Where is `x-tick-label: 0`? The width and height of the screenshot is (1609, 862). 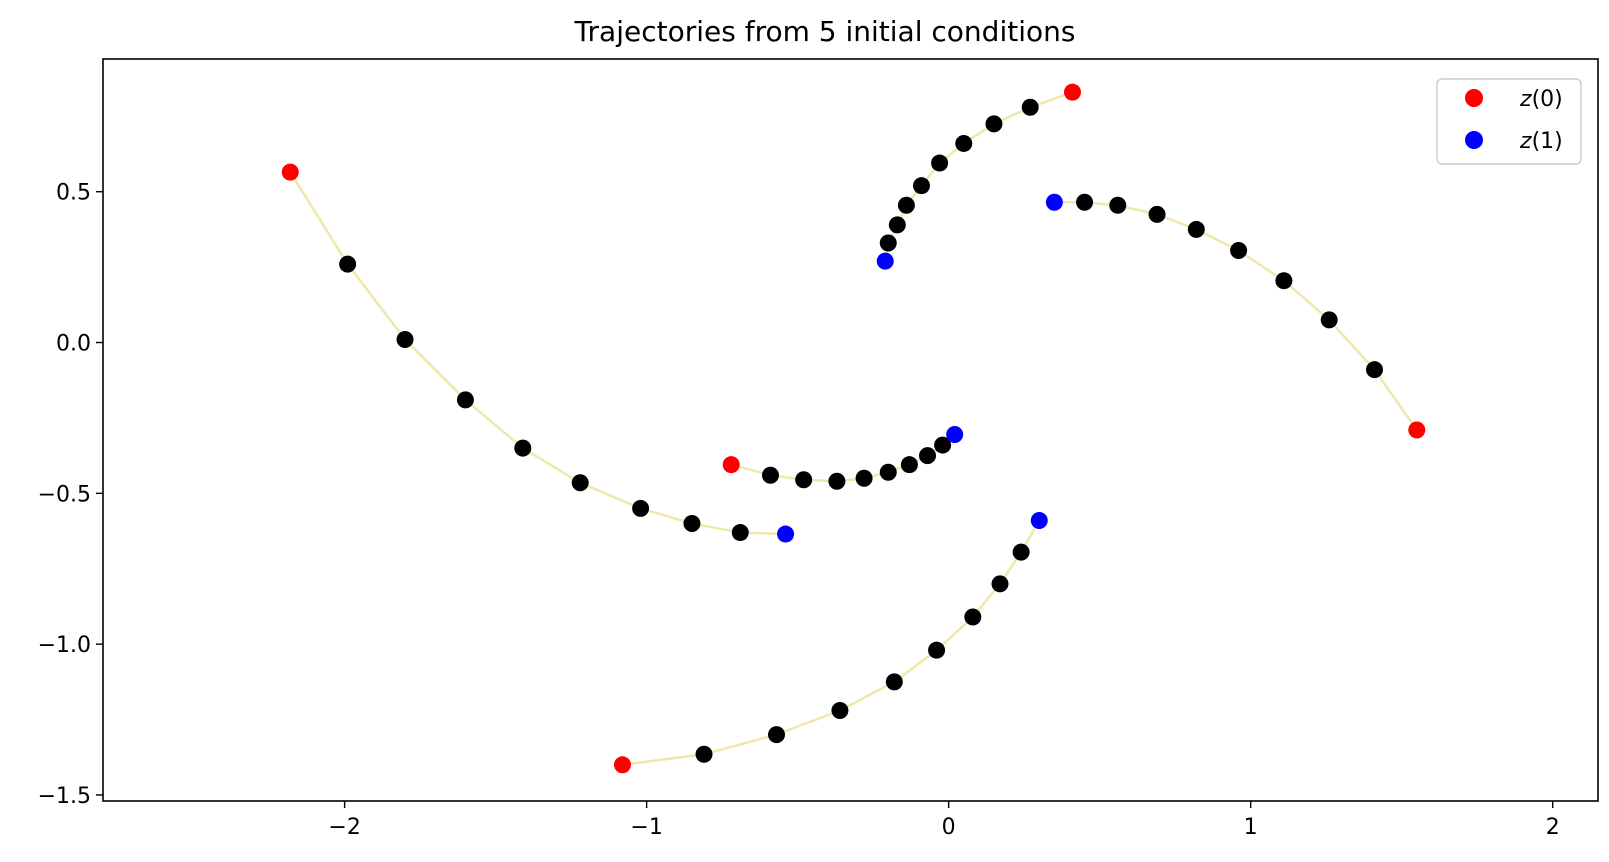 x-tick-label: 0 is located at coordinates (949, 827).